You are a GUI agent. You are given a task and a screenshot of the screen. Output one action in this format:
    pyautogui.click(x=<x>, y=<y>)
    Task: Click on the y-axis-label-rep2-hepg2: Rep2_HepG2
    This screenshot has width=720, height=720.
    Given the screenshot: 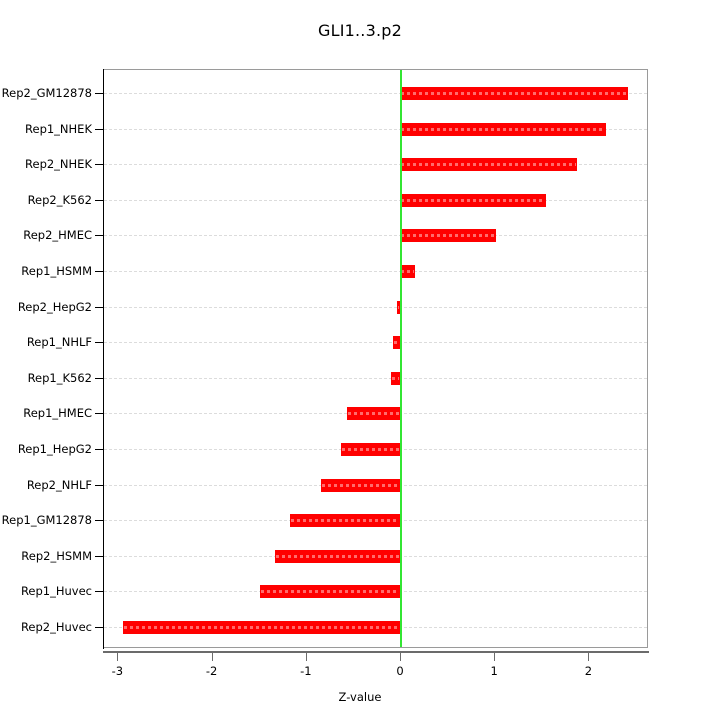 What is the action you would take?
    pyautogui.click(x=54, y=306)
    